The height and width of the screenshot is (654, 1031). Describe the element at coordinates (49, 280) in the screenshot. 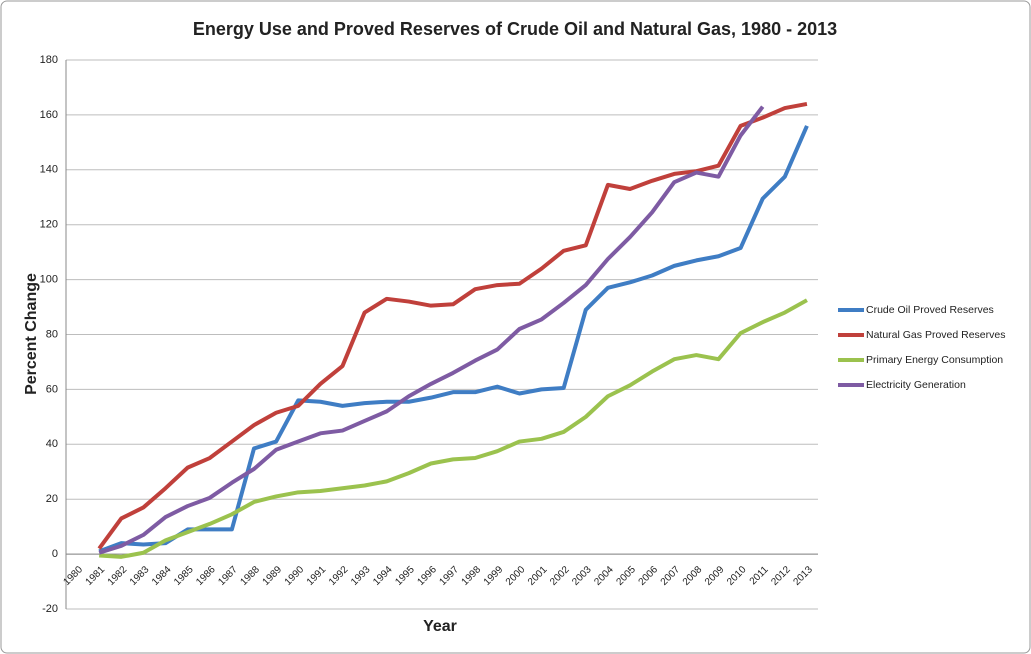

I see `y-tick-label: 100` at that location.